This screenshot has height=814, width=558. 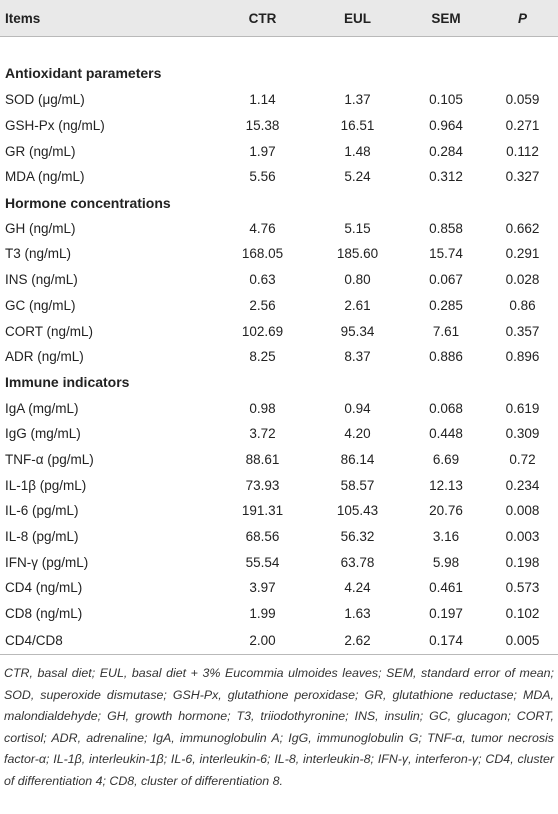 I want to click on data-row: SOD (μg/mL) 1.14 1.37 0.105 0.059, so click(x=279, y=100).